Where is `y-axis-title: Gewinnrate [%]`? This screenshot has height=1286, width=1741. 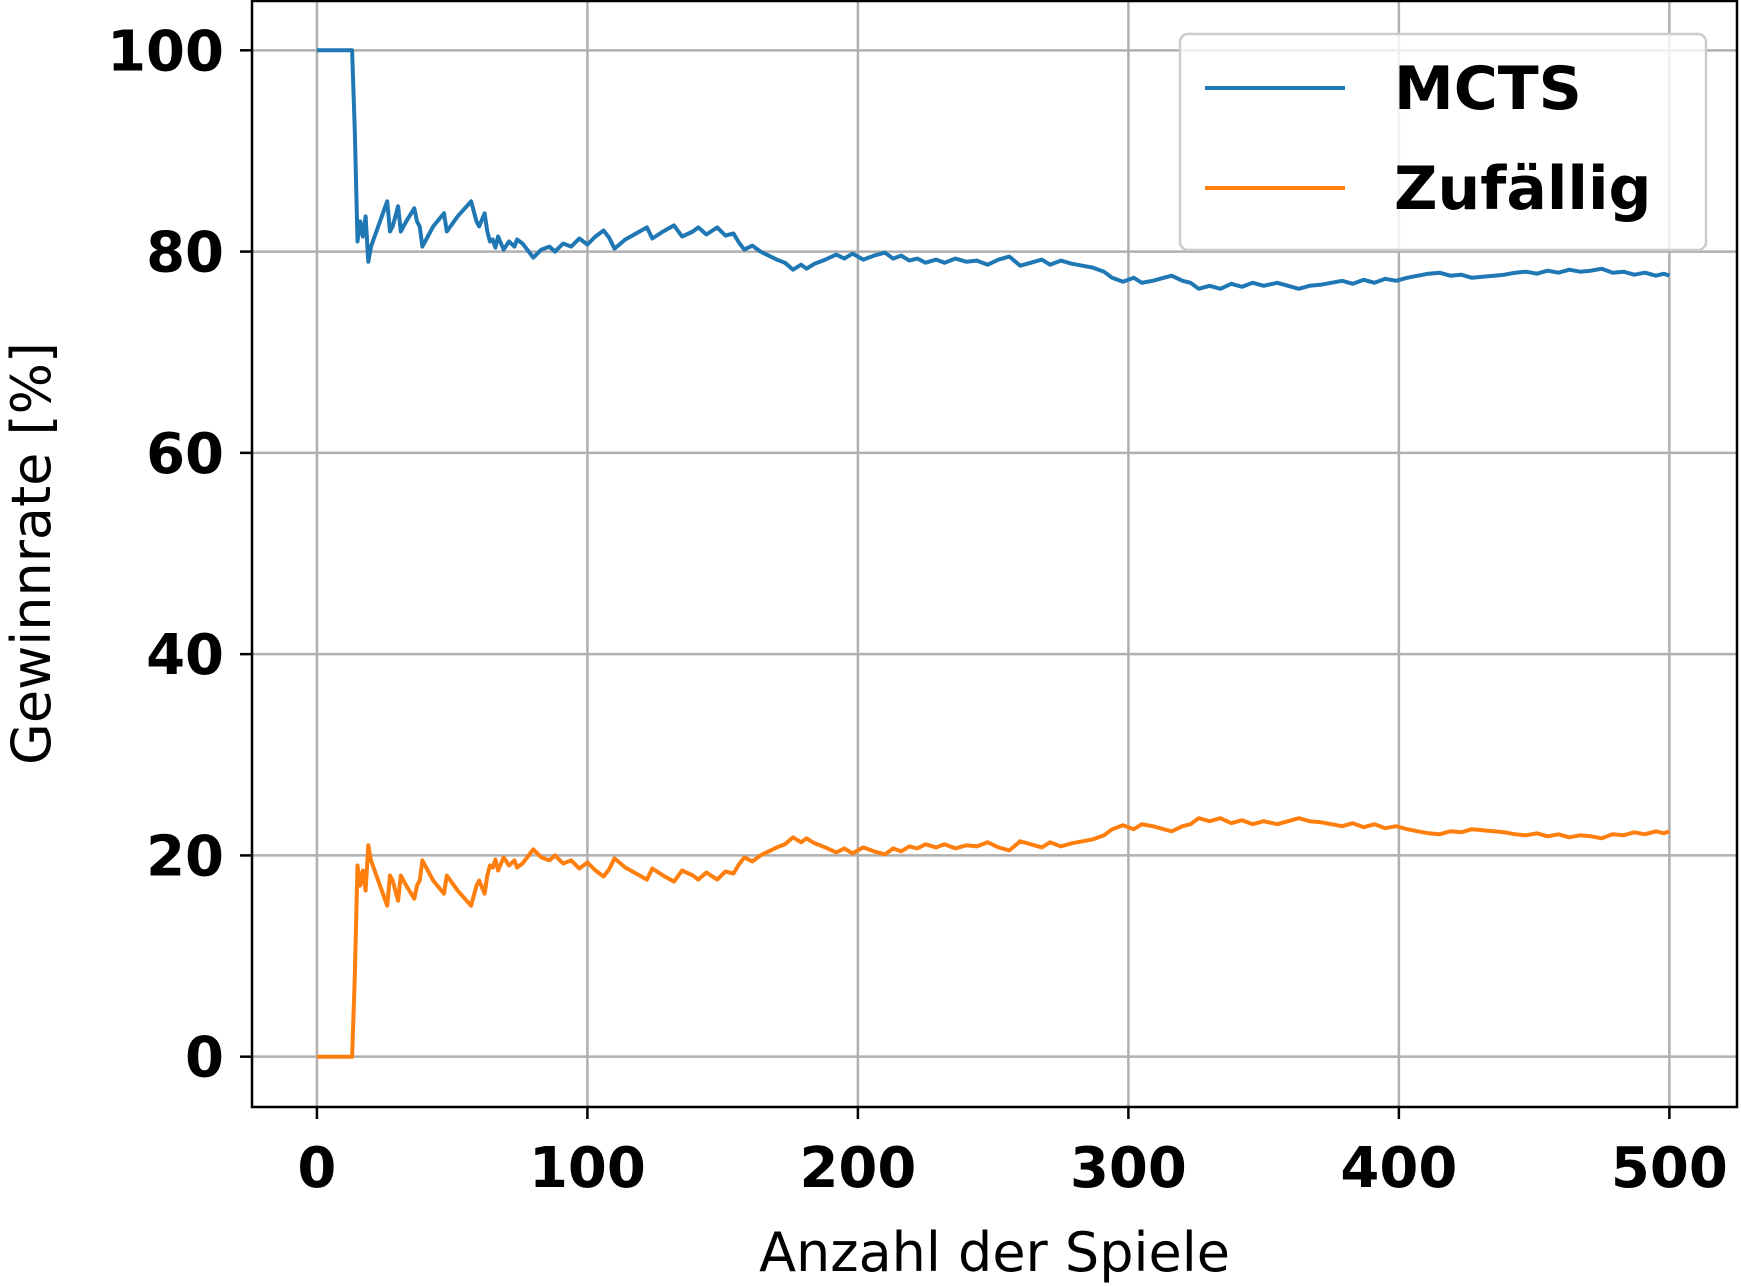
y-axis-title: Gewinnrate [%] is located at coordinates (31, 553).